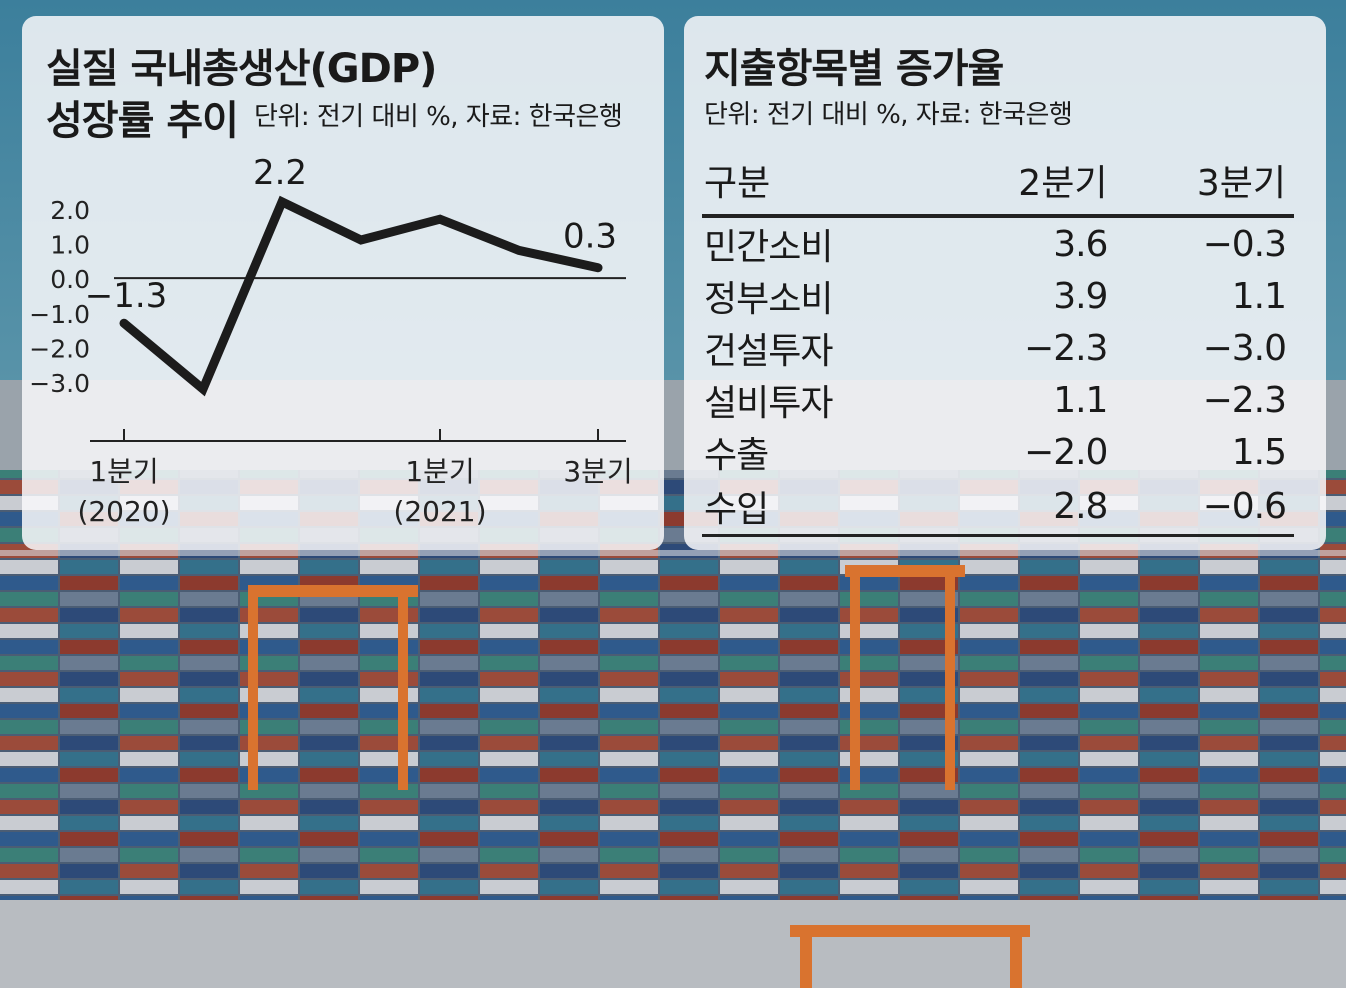  Describe the element at coordinates (70, 244) in the screenshot. I see `y-tick-label: 1.0` at that location.